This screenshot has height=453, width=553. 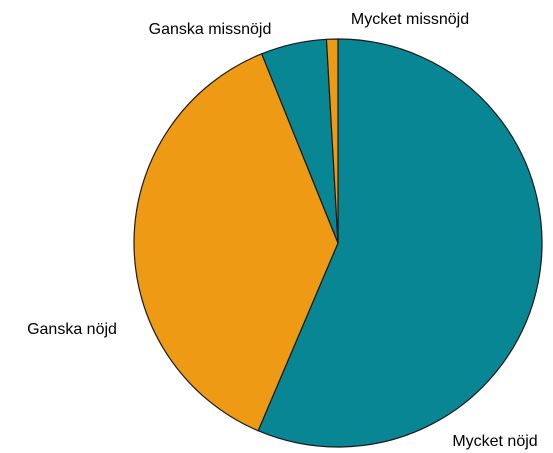 I want to click on slice-label: Ganska missnöjd, so click(x=210, y=29).